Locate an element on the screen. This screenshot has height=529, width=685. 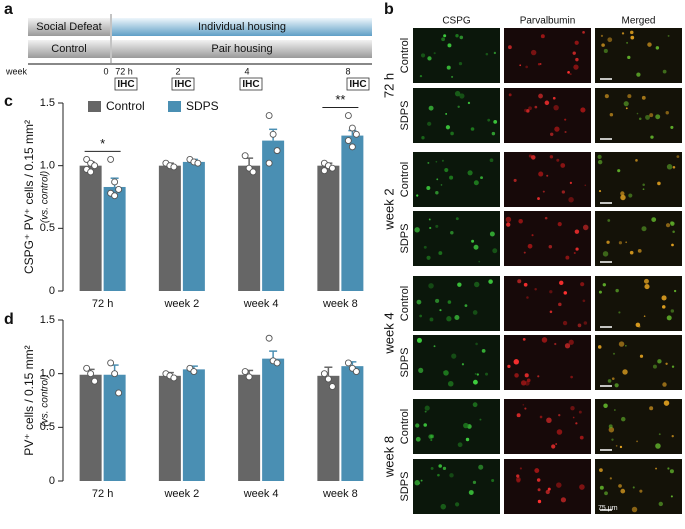
x-tick-label: week 4 is located at coordinates (261, 494).